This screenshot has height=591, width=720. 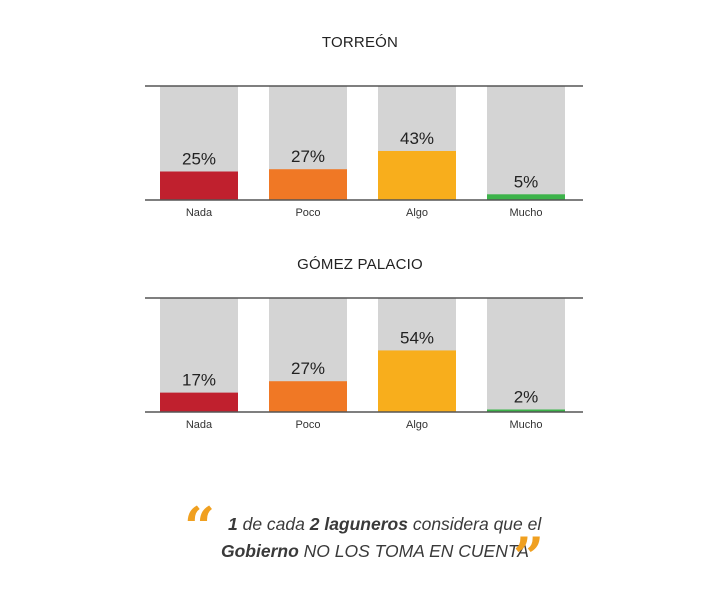 I want to click on quote-number-1: 1, so click(x=233, y=524).